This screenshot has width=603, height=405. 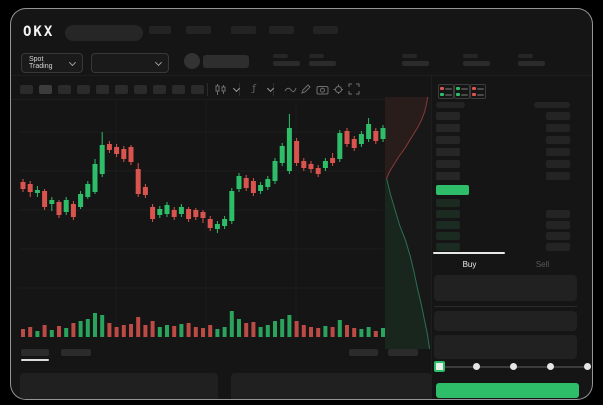 I want to click on total-input, so click(x=505, y=347).